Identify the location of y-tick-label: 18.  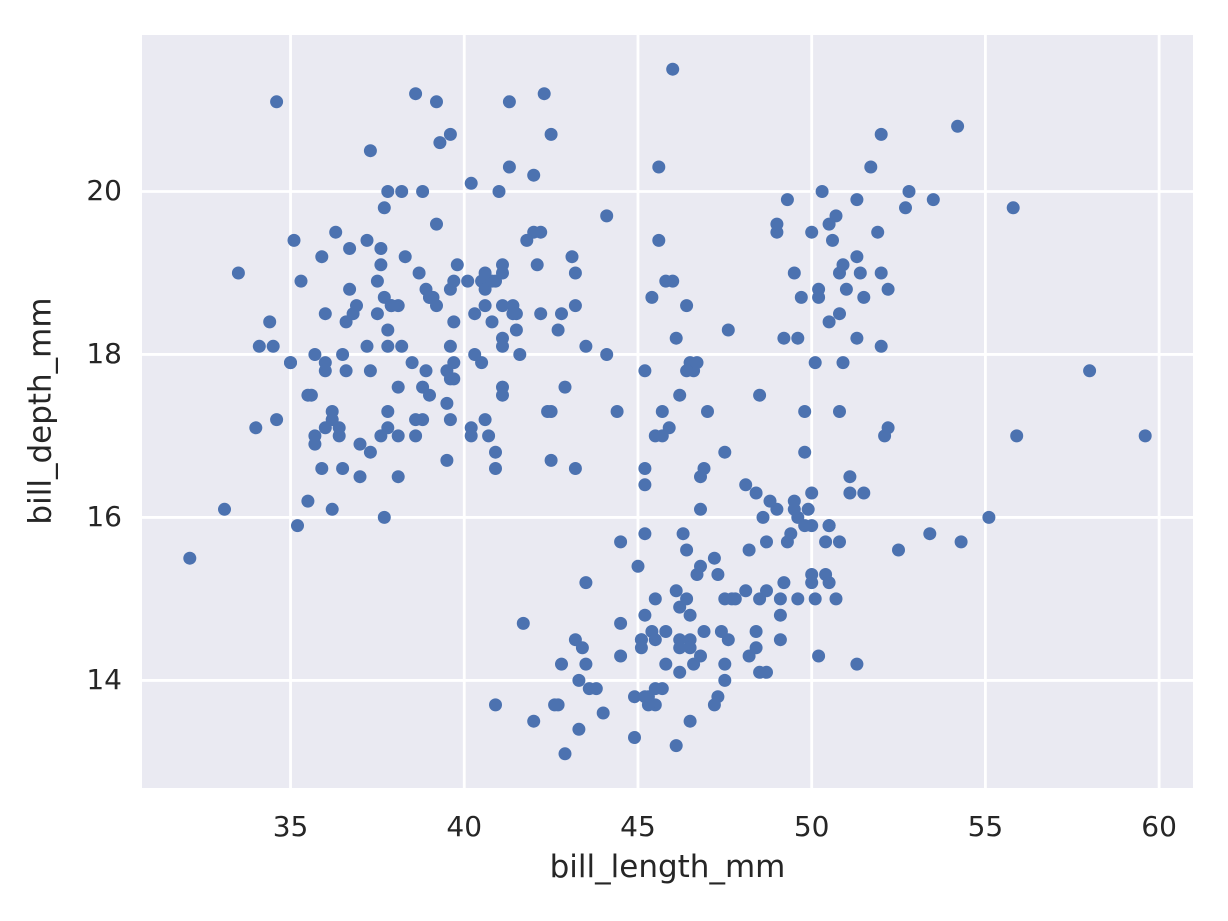
(104, 354).